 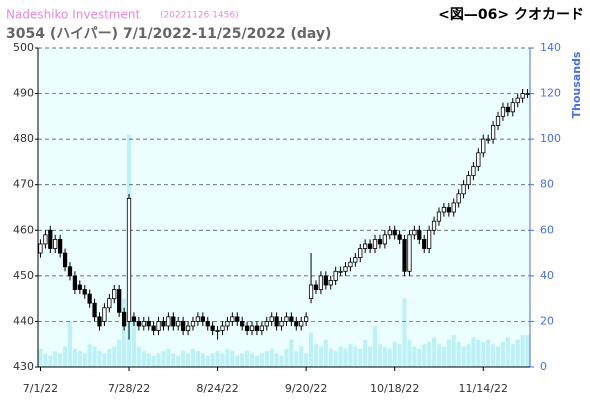 What do you see at coordinates (23, 138) in the screenshot?
I see `y-tick-label: 480` at bounding box center [23, 138].